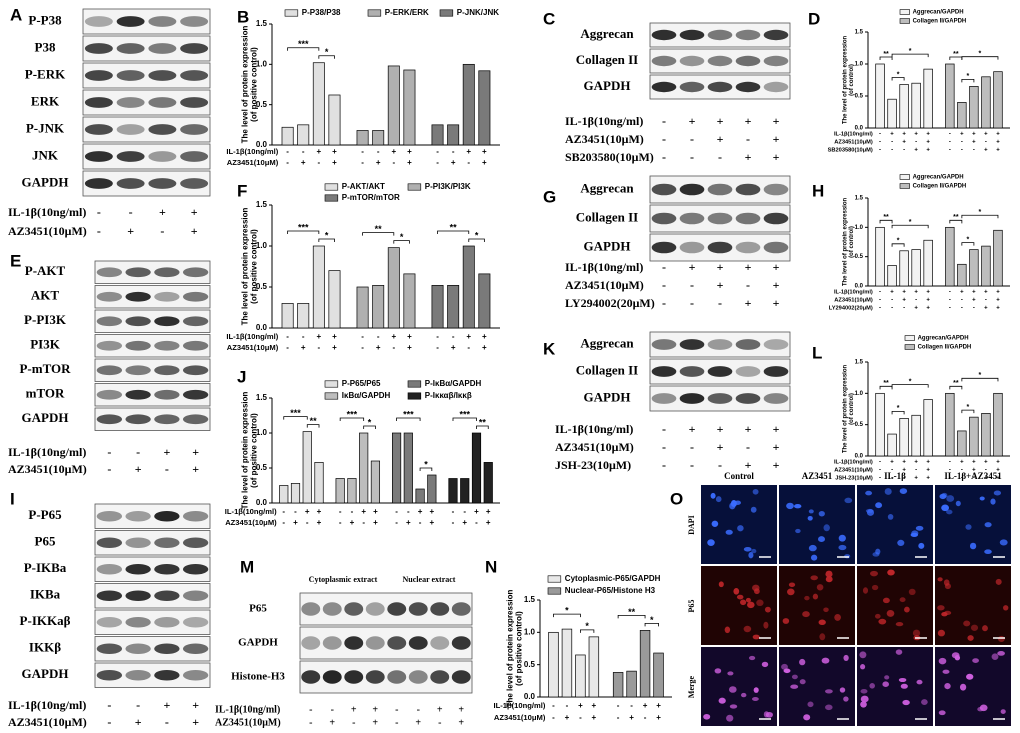 The image size is (1020, 733). What do you see at coordinates (632, 612) in the screenshot?
I see `significance-label: **` at bounding box center [632, 612].